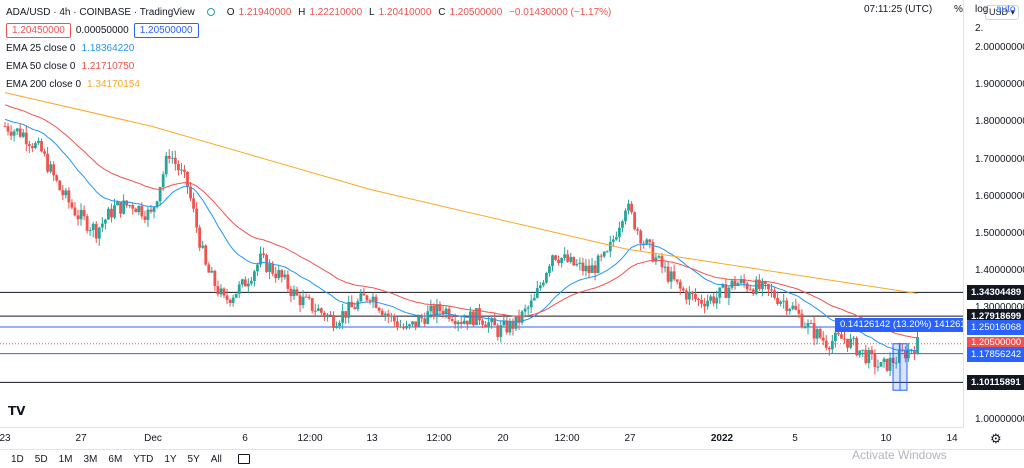 The width and height of the screenshot is (1024, 468). Describe the element at coordinates (100, 12) in the screenshot. I see `symbol-title: ADA/USD · 4h · COINBASE · TradingView` at that location.